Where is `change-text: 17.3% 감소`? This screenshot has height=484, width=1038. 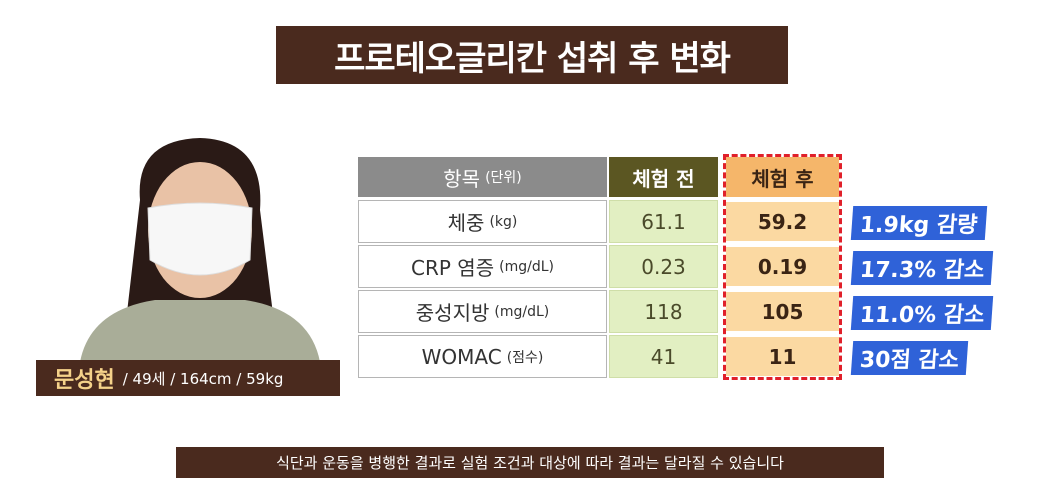 change-text: 17.3% 감소 is located at coordinates (922, 270).